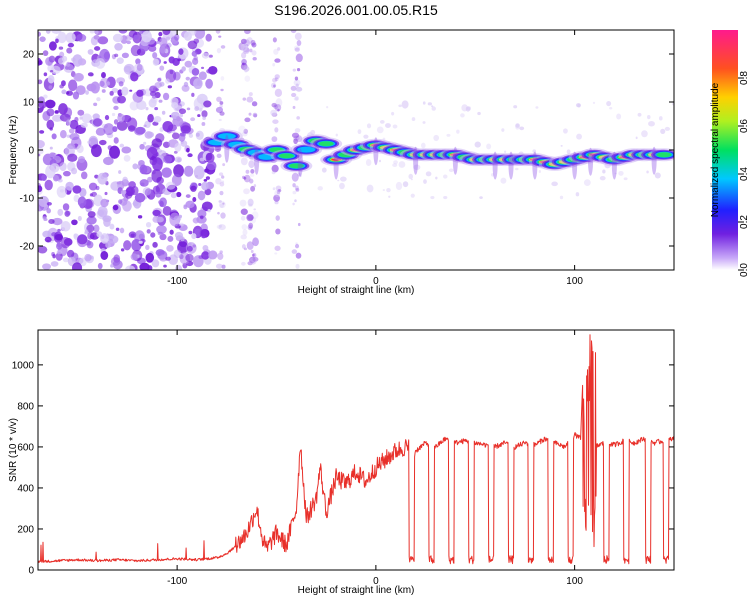  Describe the element at coordinates (744, 126) in the screenshot. I see `colorbar-tick-label: 0.6` at that location.